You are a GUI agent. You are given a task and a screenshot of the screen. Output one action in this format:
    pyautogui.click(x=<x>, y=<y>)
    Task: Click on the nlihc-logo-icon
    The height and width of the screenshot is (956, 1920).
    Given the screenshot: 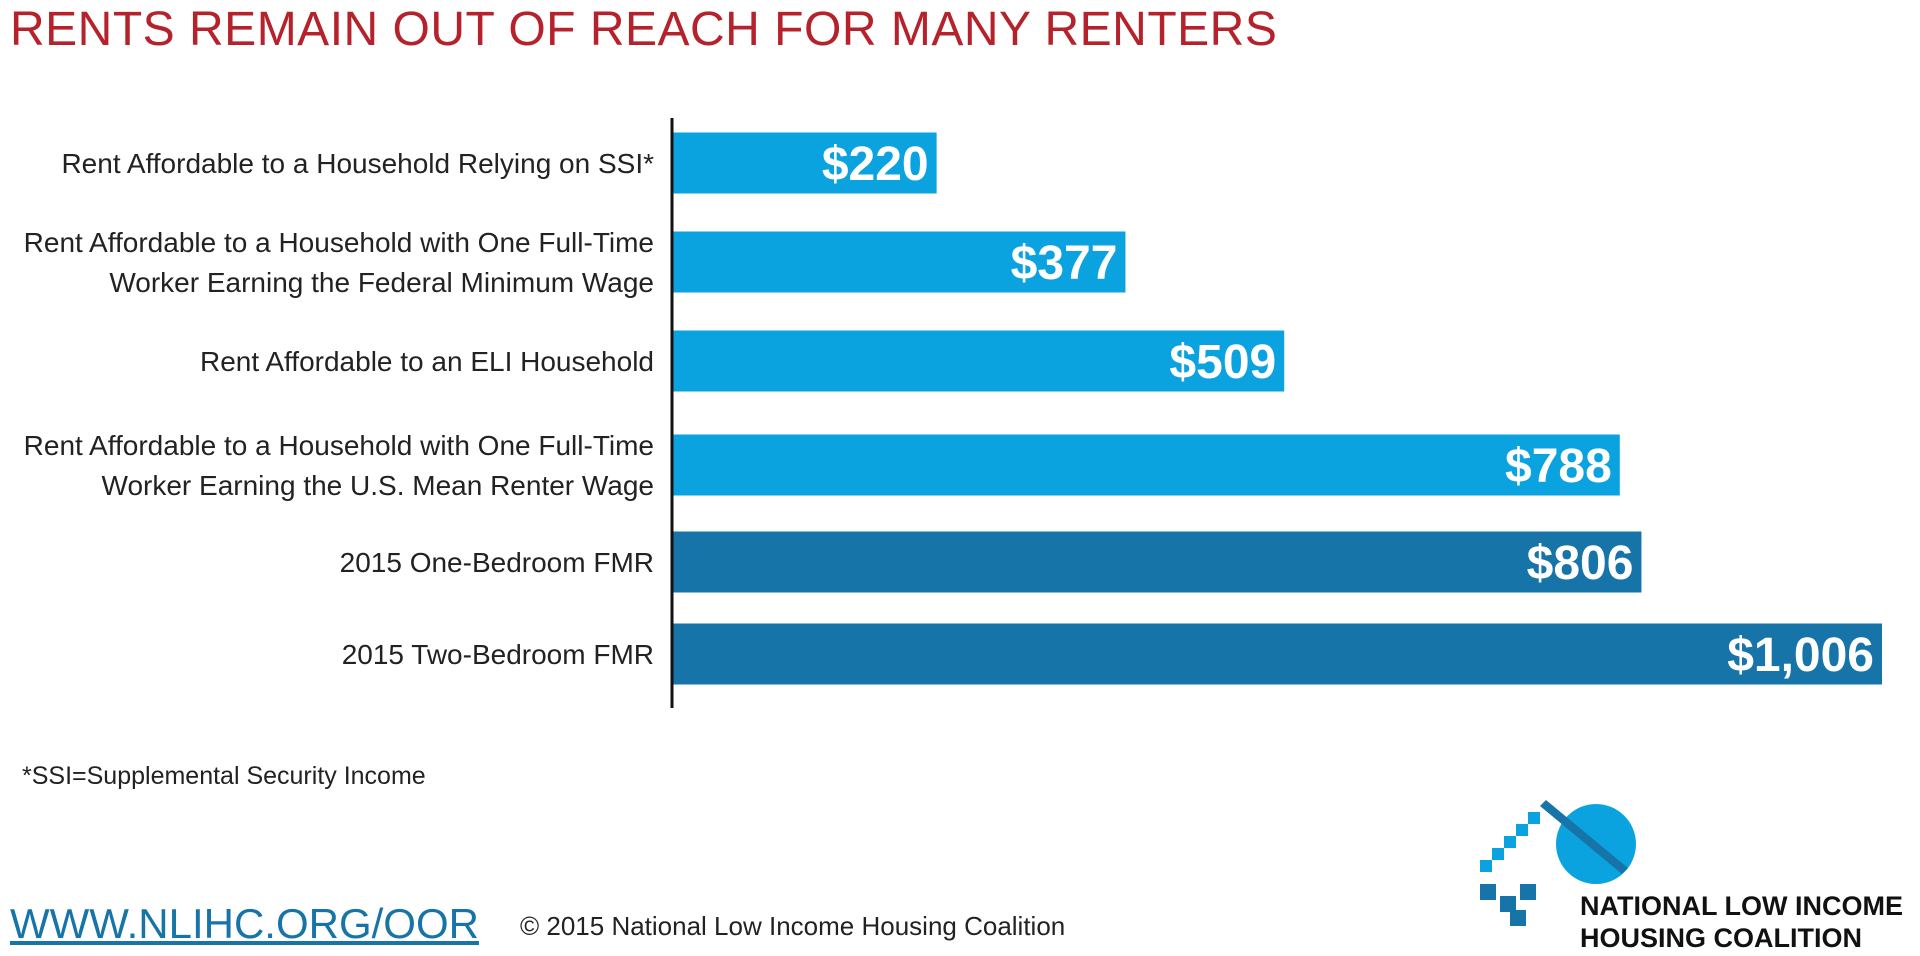 What is the action you would take?
    pyautogui.click(x=1558, y=863)
    